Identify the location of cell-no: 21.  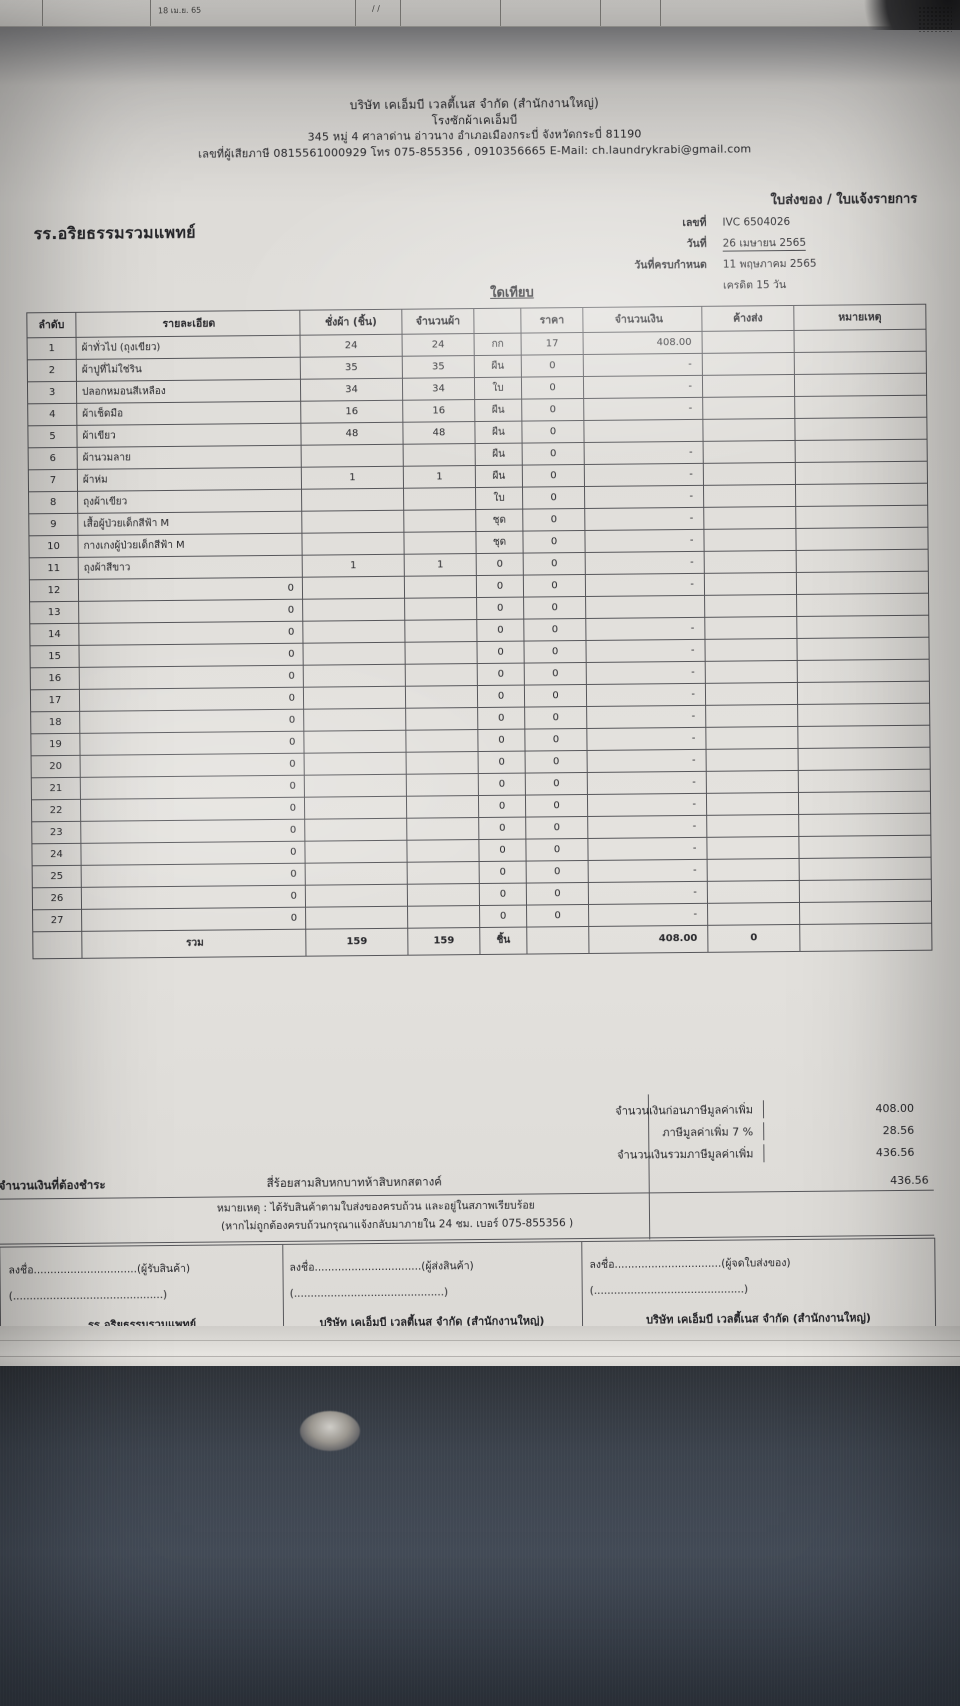
(56, 788).